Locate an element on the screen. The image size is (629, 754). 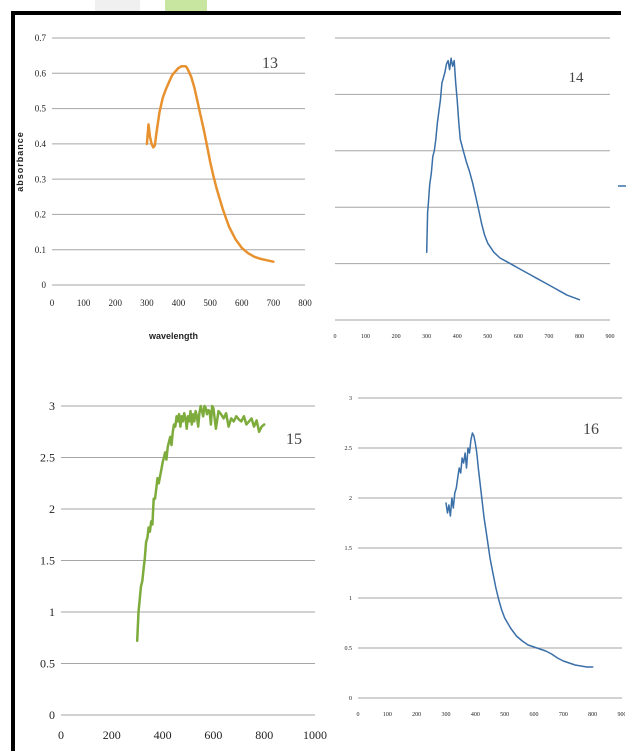
x-tick-label: 300 is located at coordinates (147, 303).